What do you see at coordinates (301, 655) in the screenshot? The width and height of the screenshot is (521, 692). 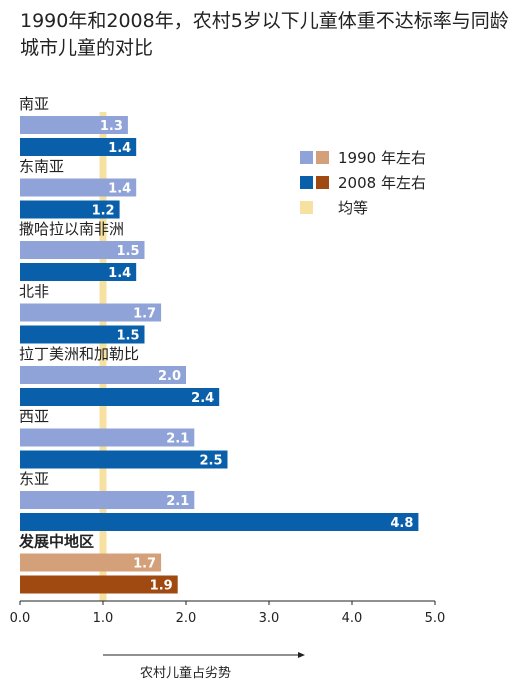 I see `disadvantage-arrow-head` at bounding box center [301, 655].